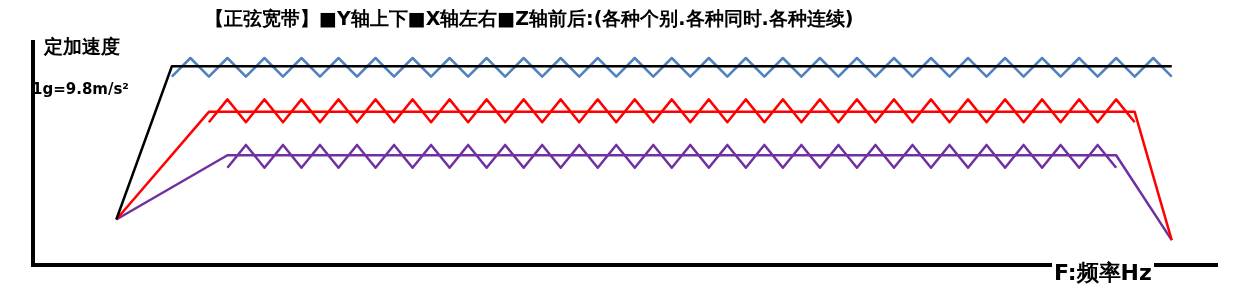  What do you see at coordinates (1103, 273) in the screenshot?
I see `x-axis-title: F:频率Hz` at bounding box center [1103, 273].